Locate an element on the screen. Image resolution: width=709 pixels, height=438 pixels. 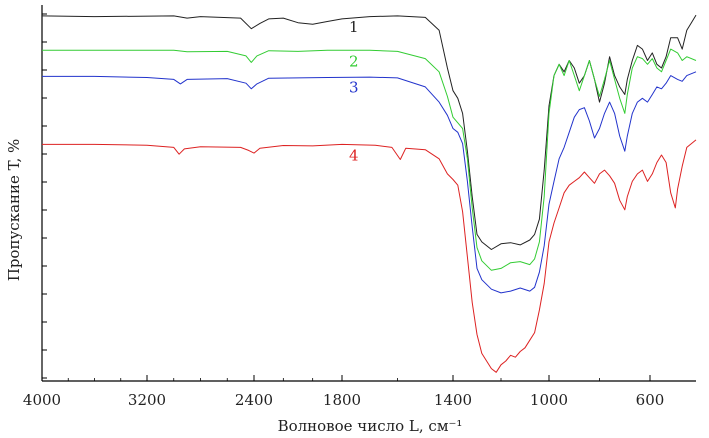
x-tick-label-3200: 3200 is located at coordinates (147, 400).